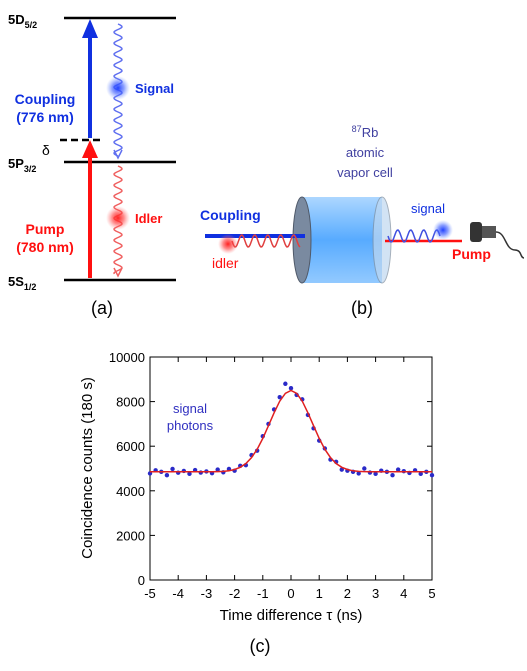 The width and height of the screenshot is (527, 671). I want to click on level-label: 5D5/2, so click(22, 21).